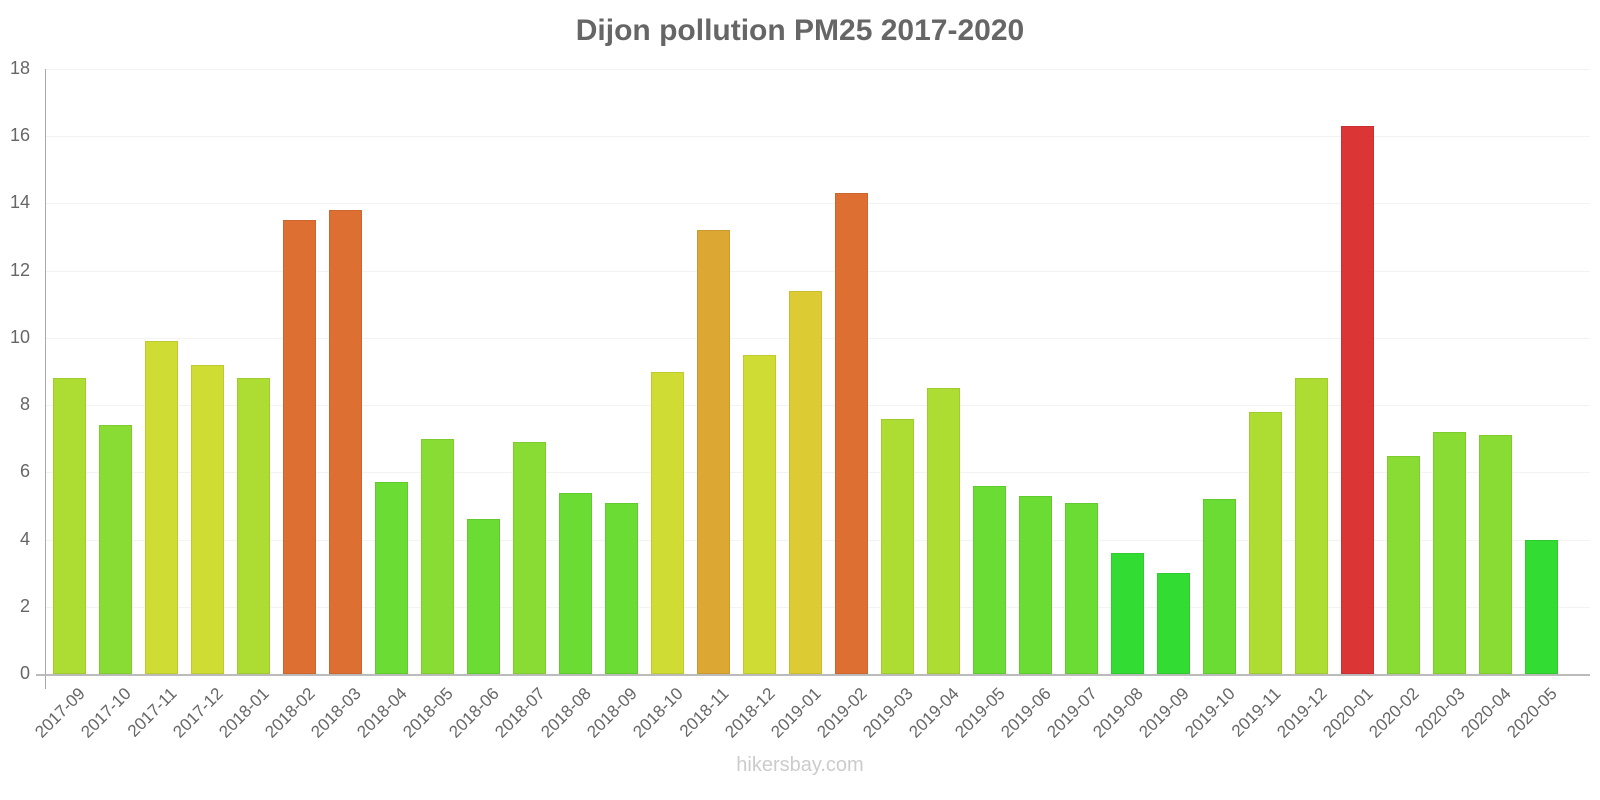 Image resolution: width=1600 pixels, height=800 pixels. I want to click on x-tick-label: 2018-02, so click(289, 713).